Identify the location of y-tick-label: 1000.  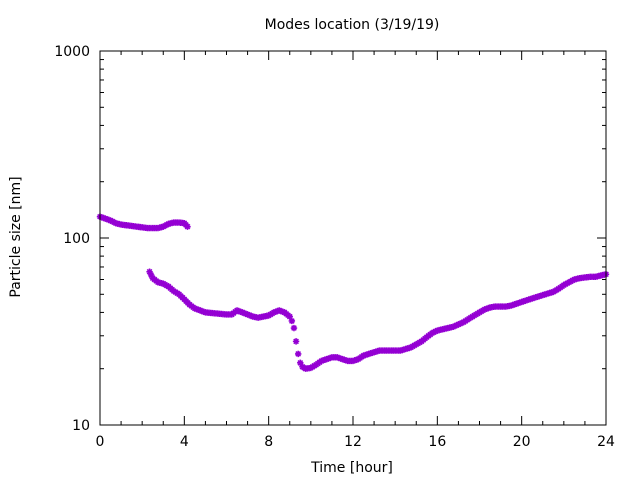
(72, 52).